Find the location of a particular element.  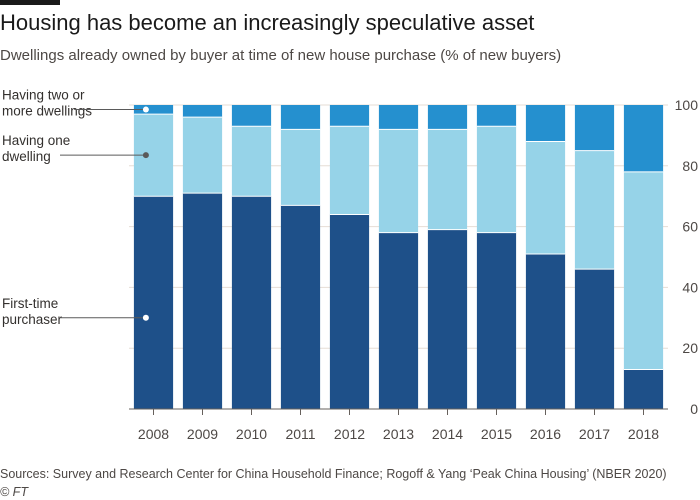

x-tick-label: 2015 is located at coordinates (496, 434).